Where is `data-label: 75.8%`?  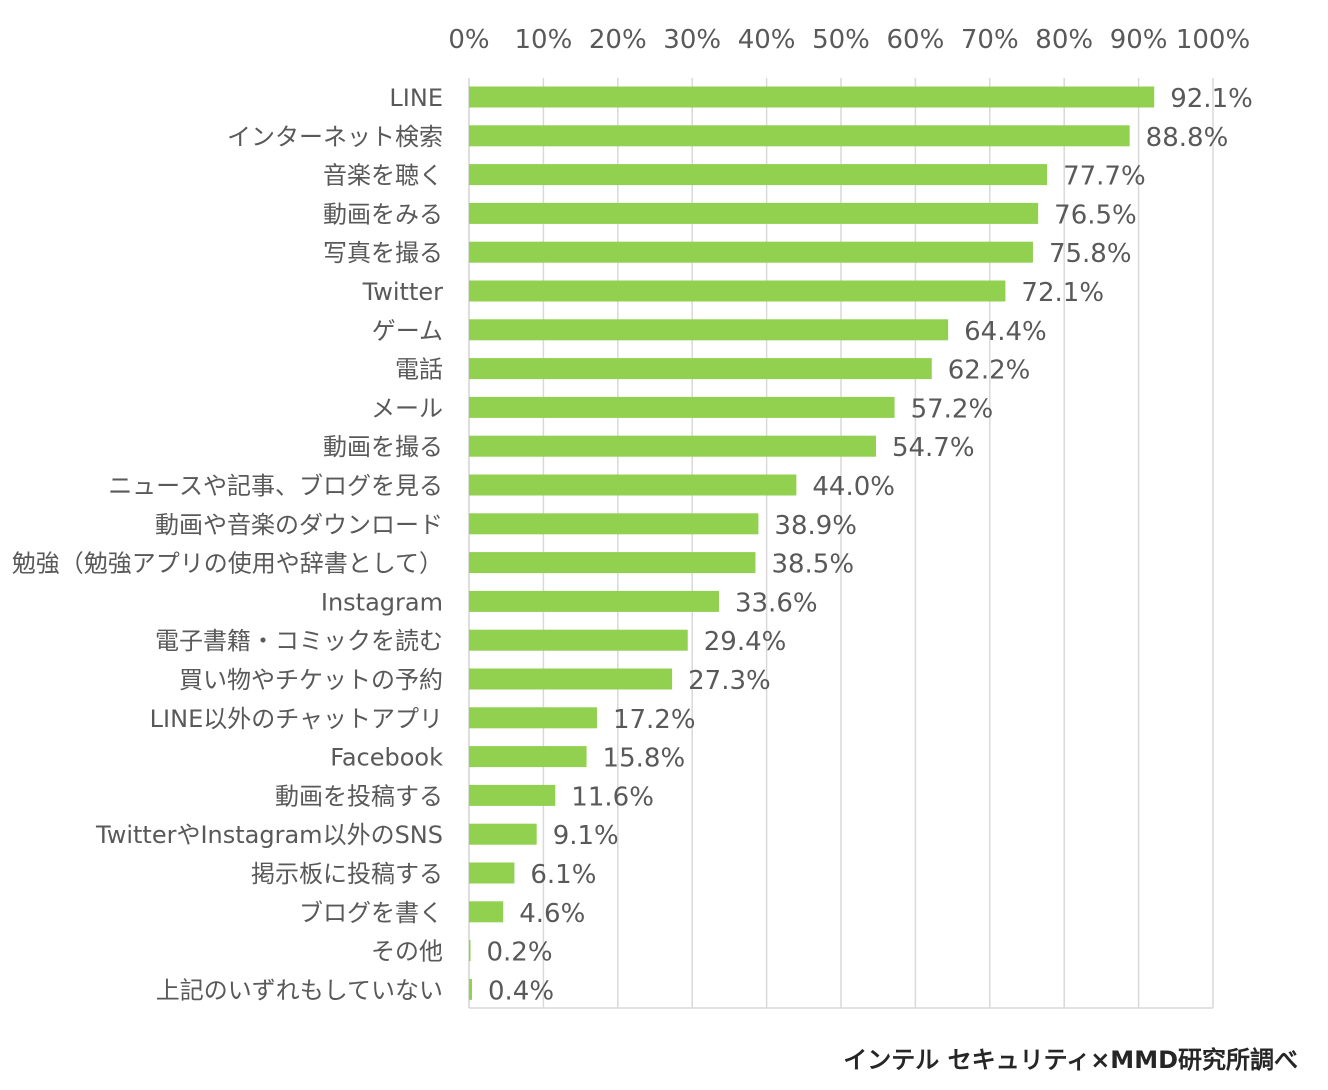
data-label: 75.8% is located at coordinates (1090, 254).